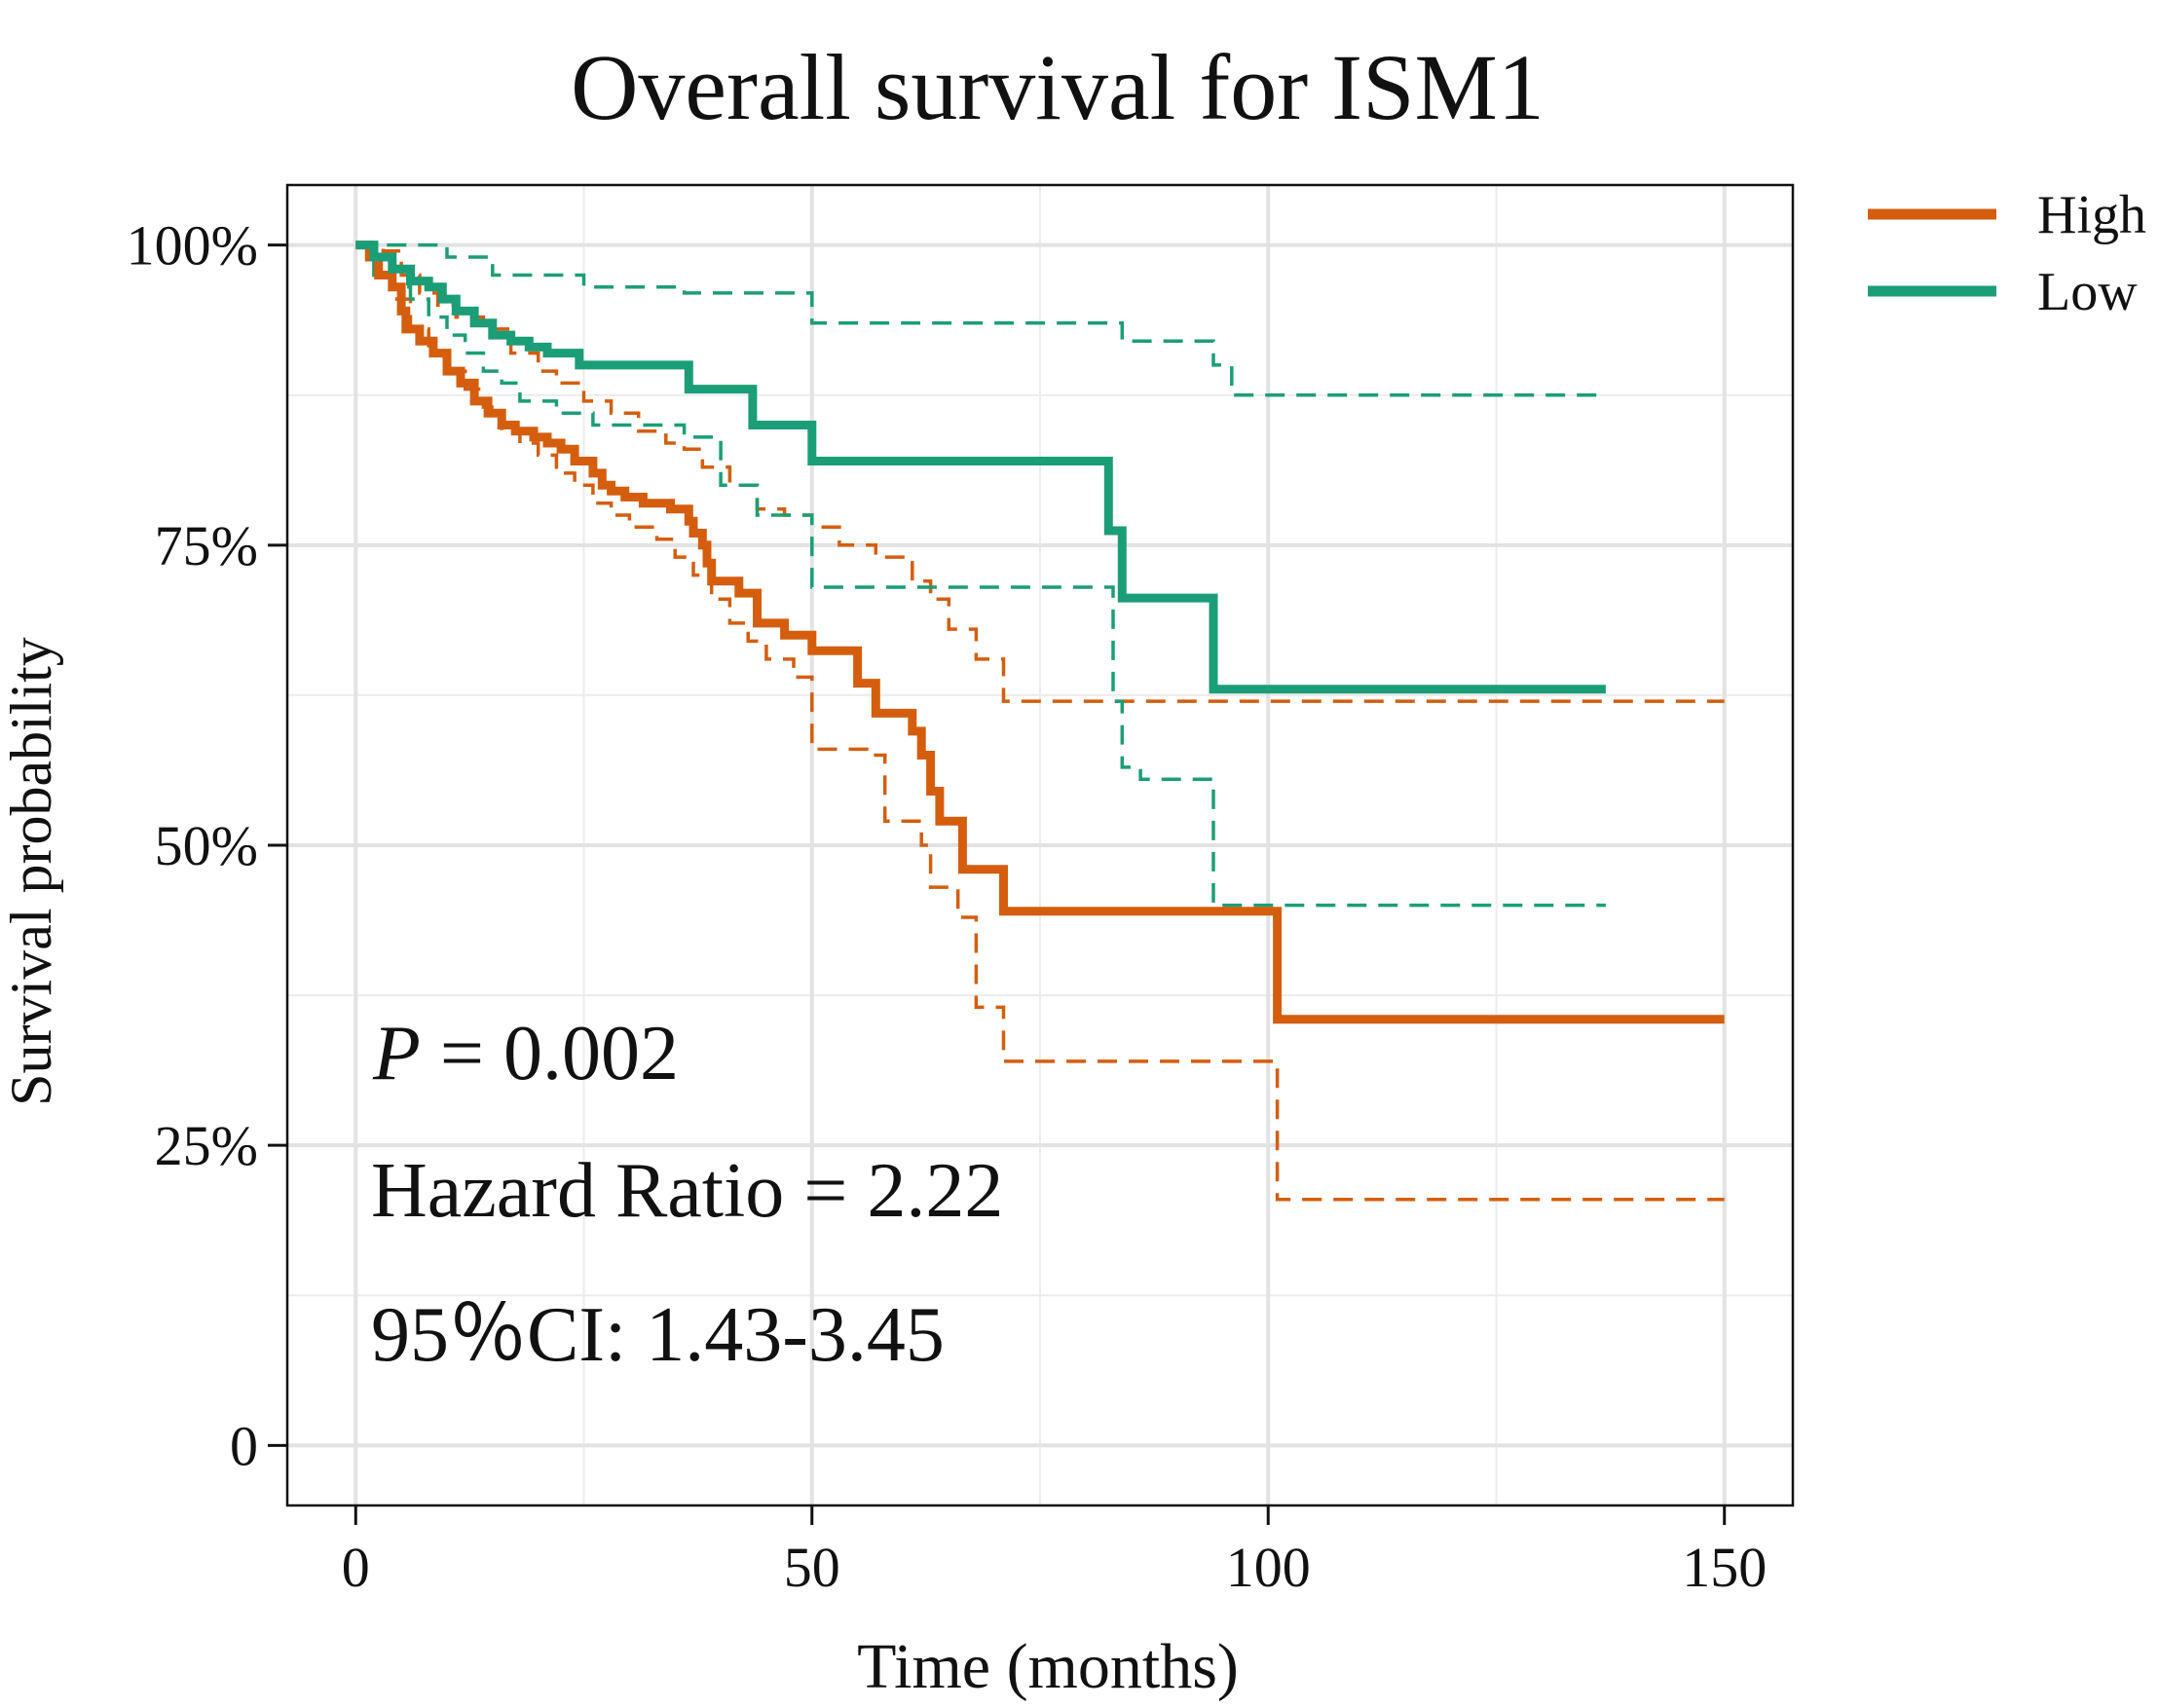 This screenshot has height=1708, width=2159. What do you see at coordinates (687, 1191) in the screenshot?
I see `hazard-ratio-annotation: Hazard Ratio = 2.22` at bounding box center [687, 1191].